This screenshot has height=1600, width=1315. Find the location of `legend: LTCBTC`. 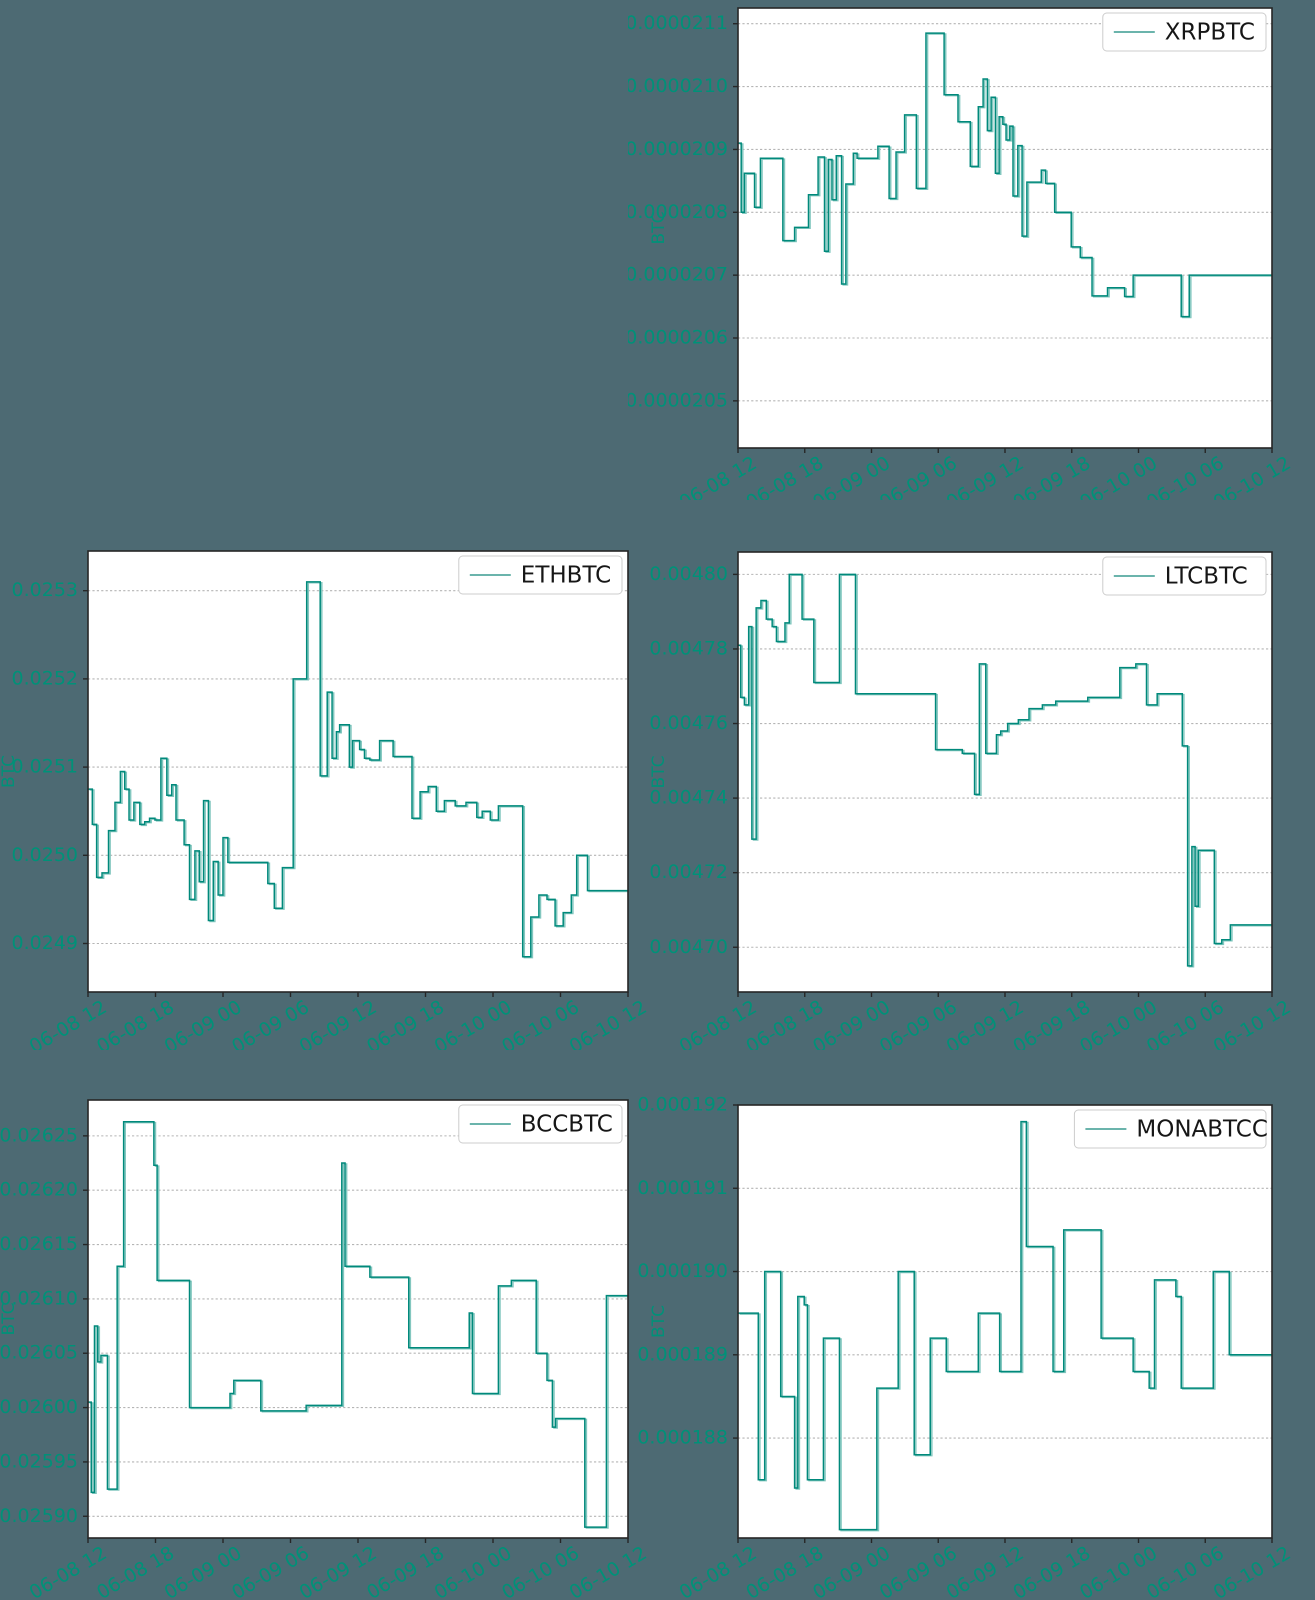

legend: LTCBTC is located at coordinates (1184, 576).